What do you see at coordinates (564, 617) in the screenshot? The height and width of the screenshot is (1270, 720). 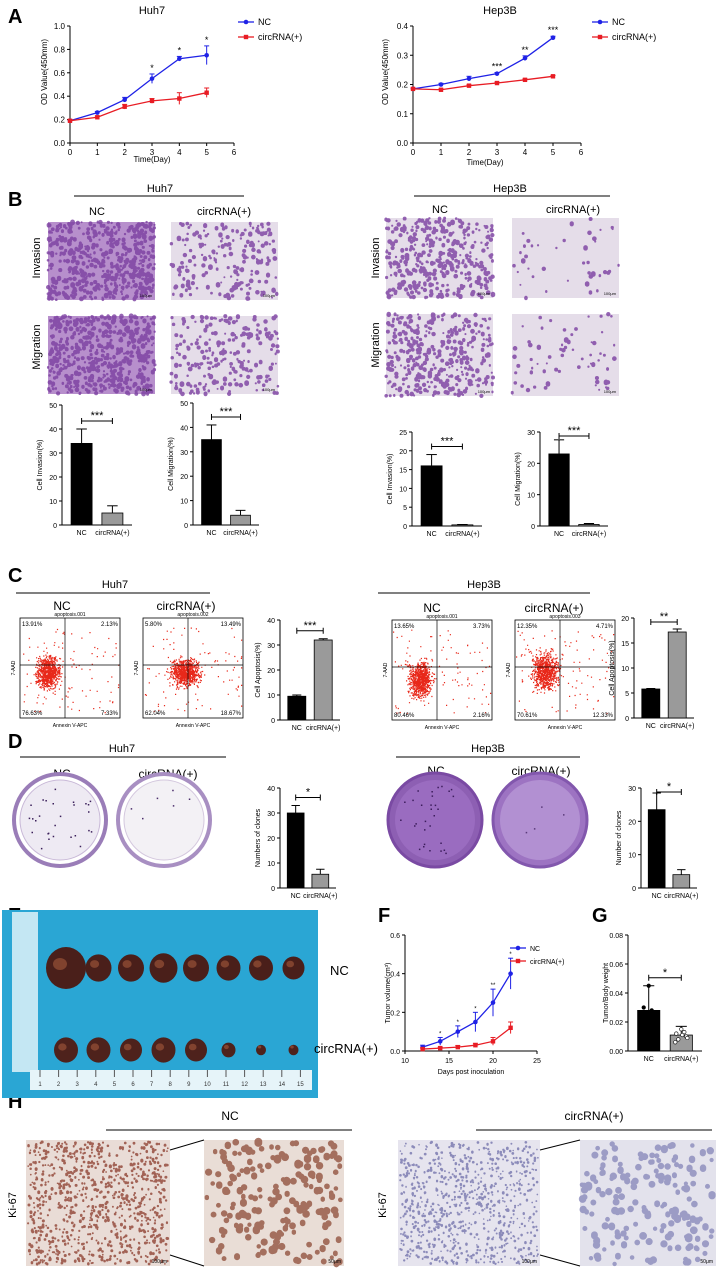 I see `flow-sample-id: apoptosis.003` at bounding box center [564, 617].